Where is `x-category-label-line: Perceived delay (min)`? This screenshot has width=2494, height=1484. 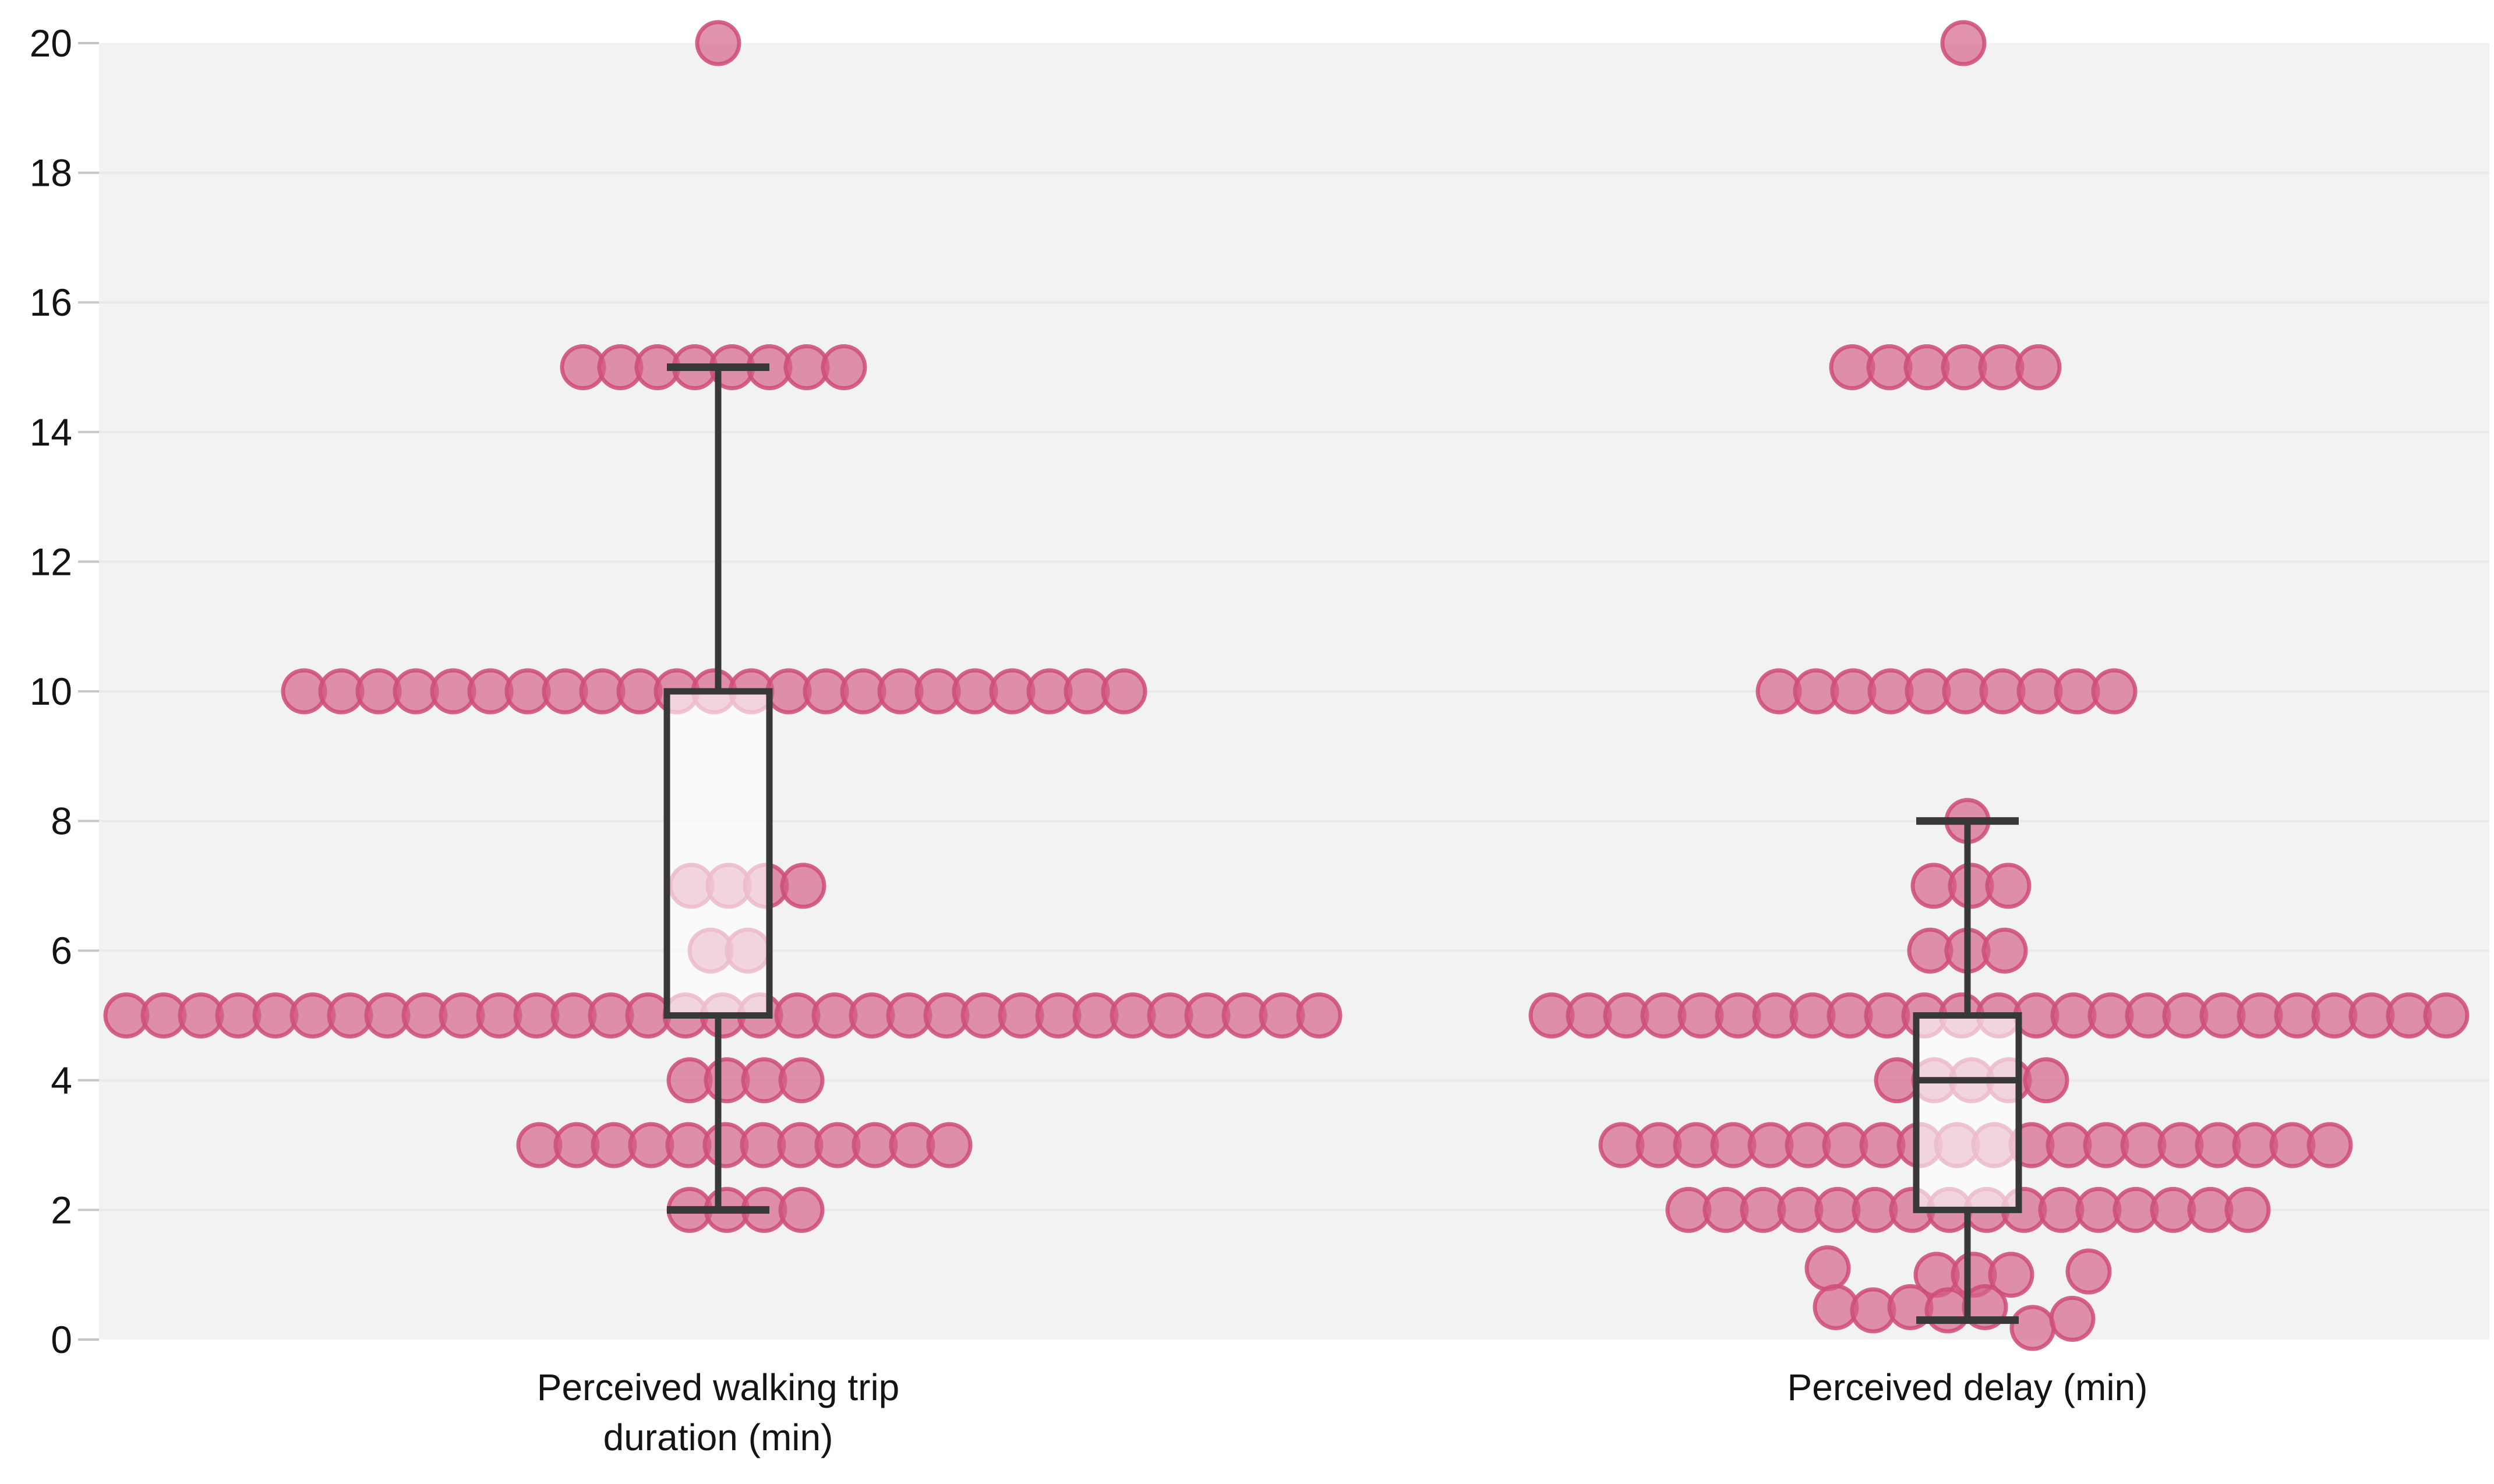 x-category-label-line: Perceived delay (min) is located at coordinates (1968, 1387).